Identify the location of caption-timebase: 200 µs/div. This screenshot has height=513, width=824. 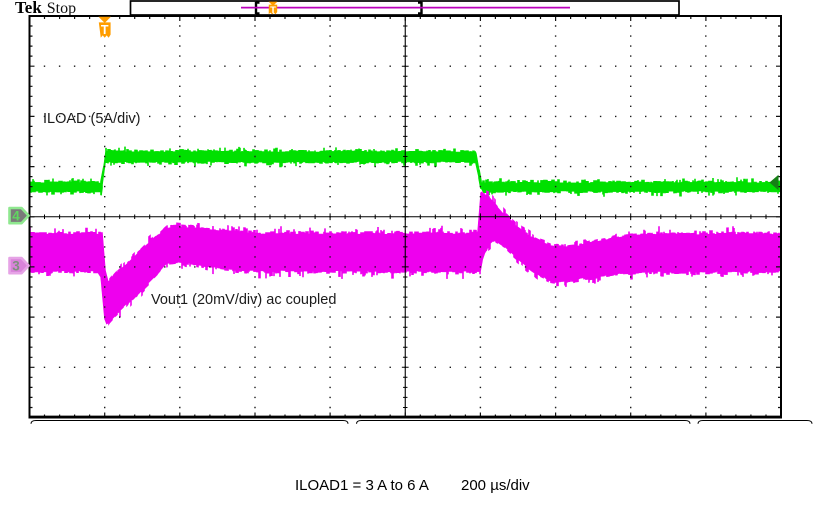
(495, 485).